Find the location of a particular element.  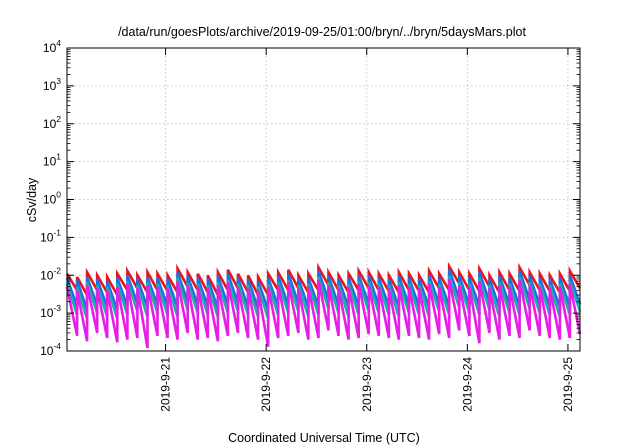

y-tick-labels: 10⁻⁴ 10⁻³ 10⁻² 10⁻¹ 10⁰ 10¹ 10² 10³ 10⁴ is located at coordinates (50, 198).